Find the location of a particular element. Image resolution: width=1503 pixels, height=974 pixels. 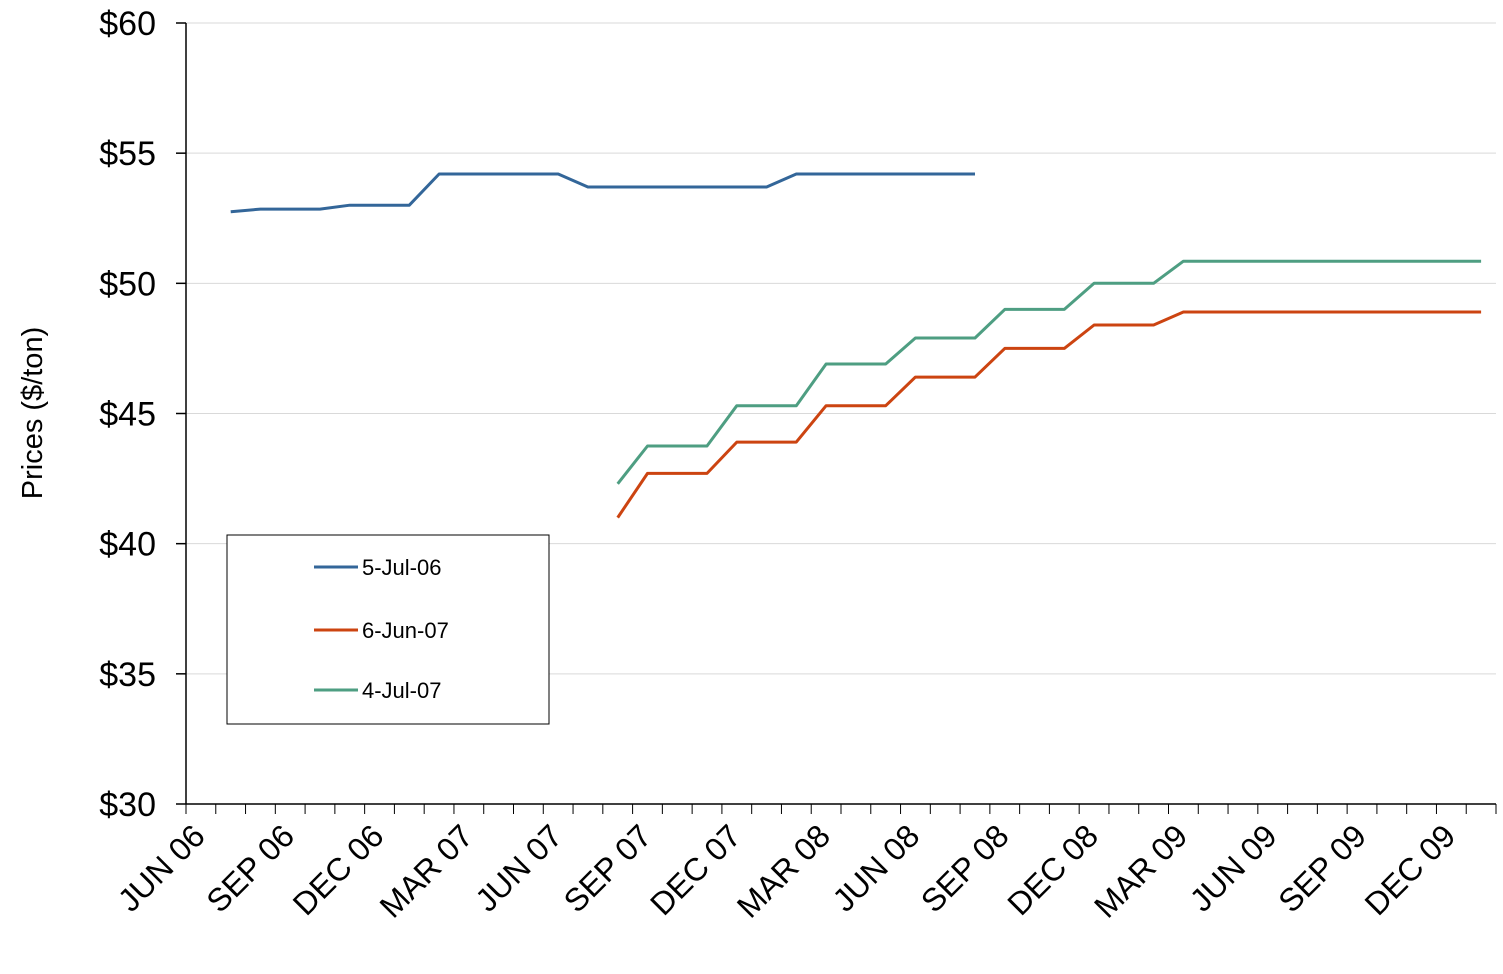

y-tick-label: $50 is located at coordinates (127, 284).